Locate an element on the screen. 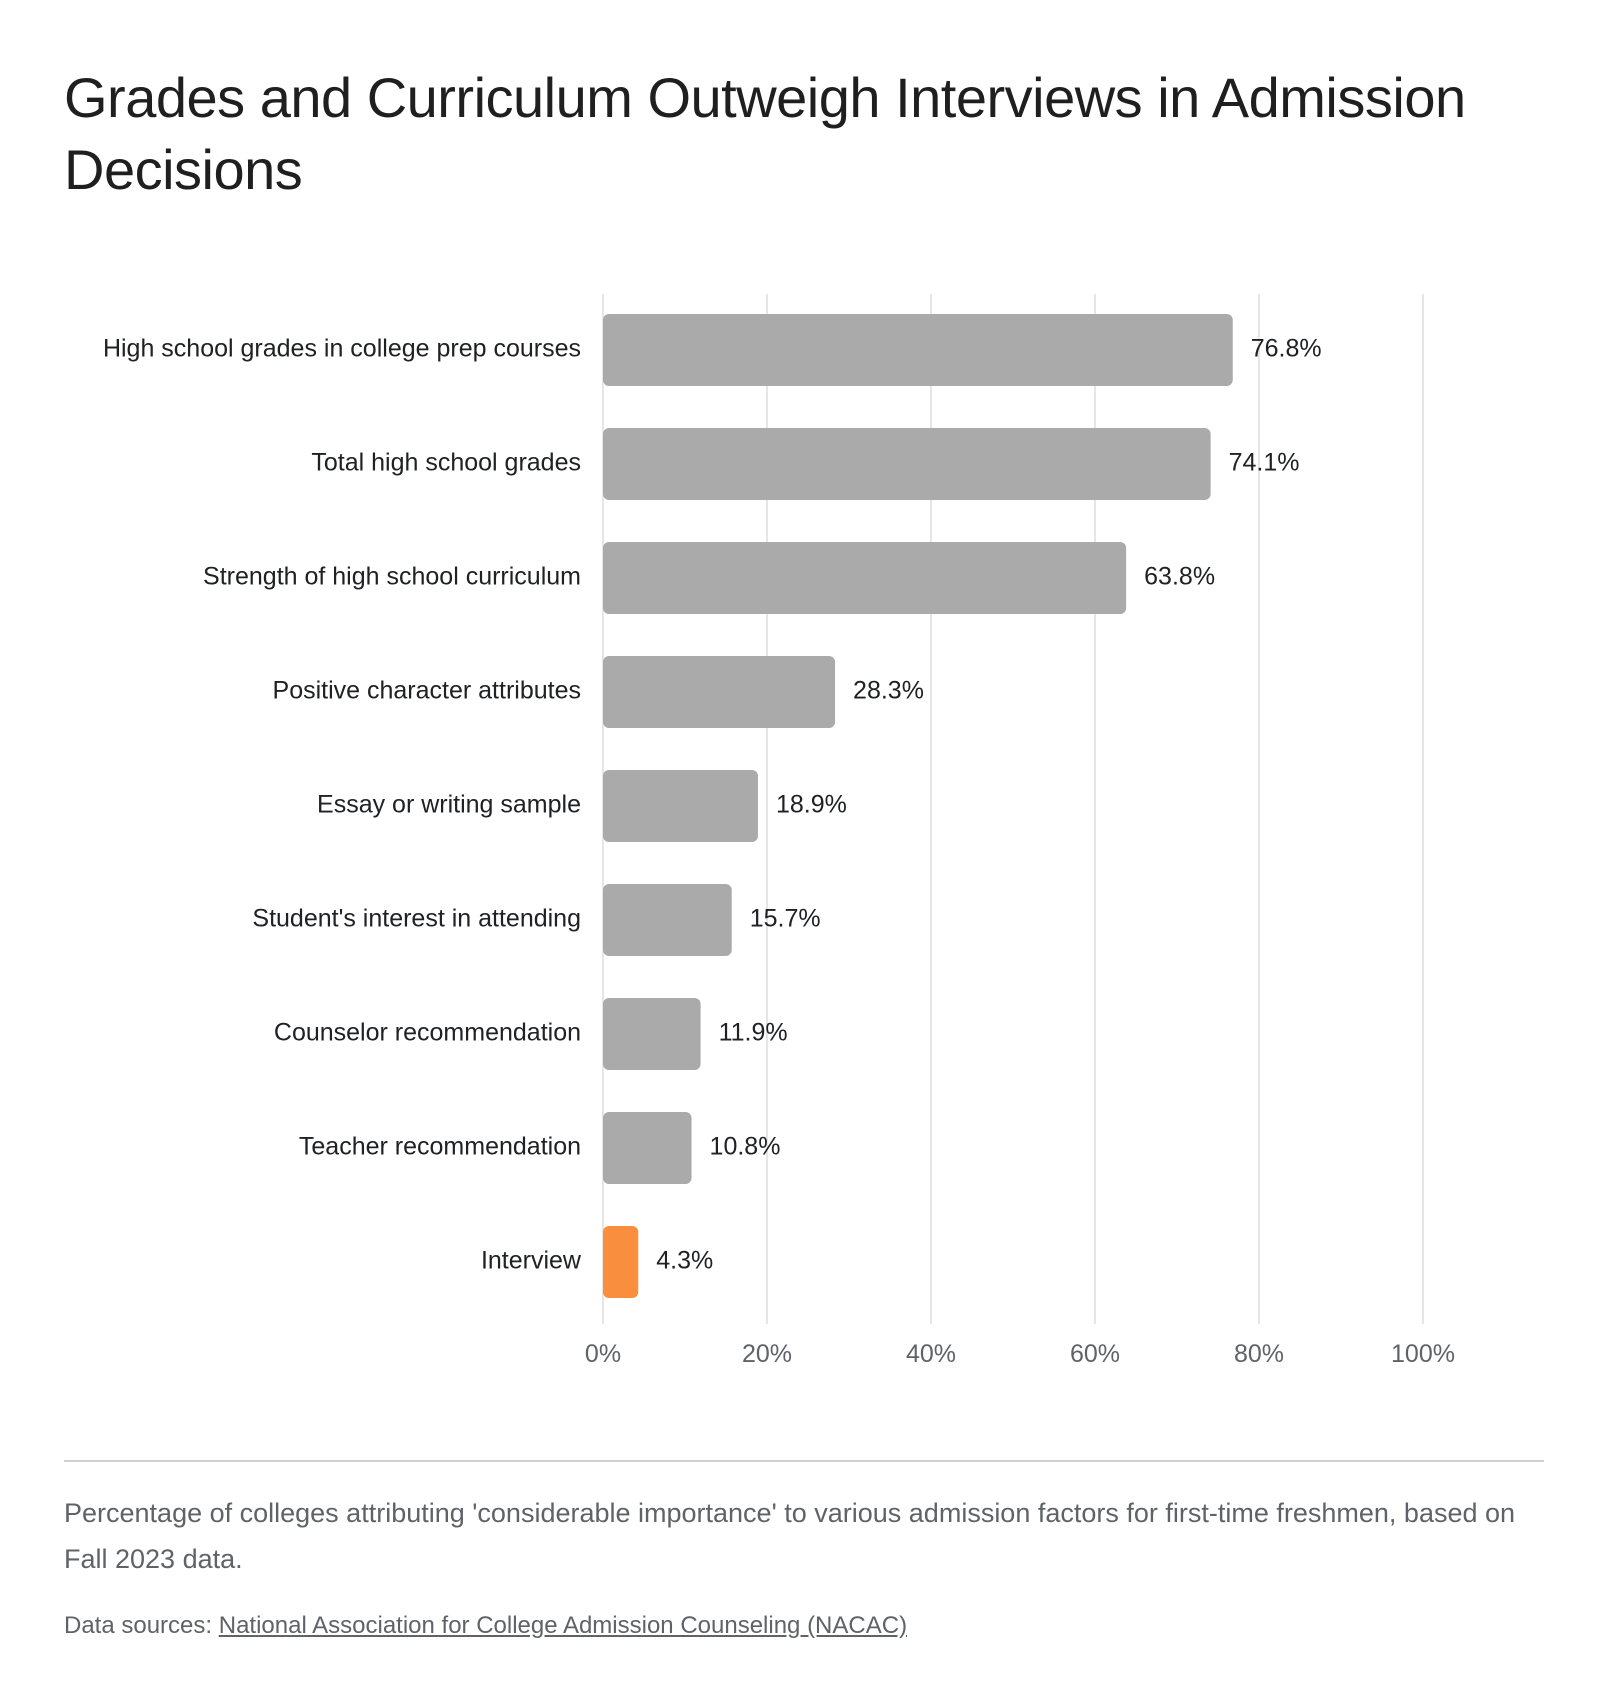 The height and width of the screenshot is (1698, 1600). x-tick-label: 100% is located at coordinates (1423, 1354).